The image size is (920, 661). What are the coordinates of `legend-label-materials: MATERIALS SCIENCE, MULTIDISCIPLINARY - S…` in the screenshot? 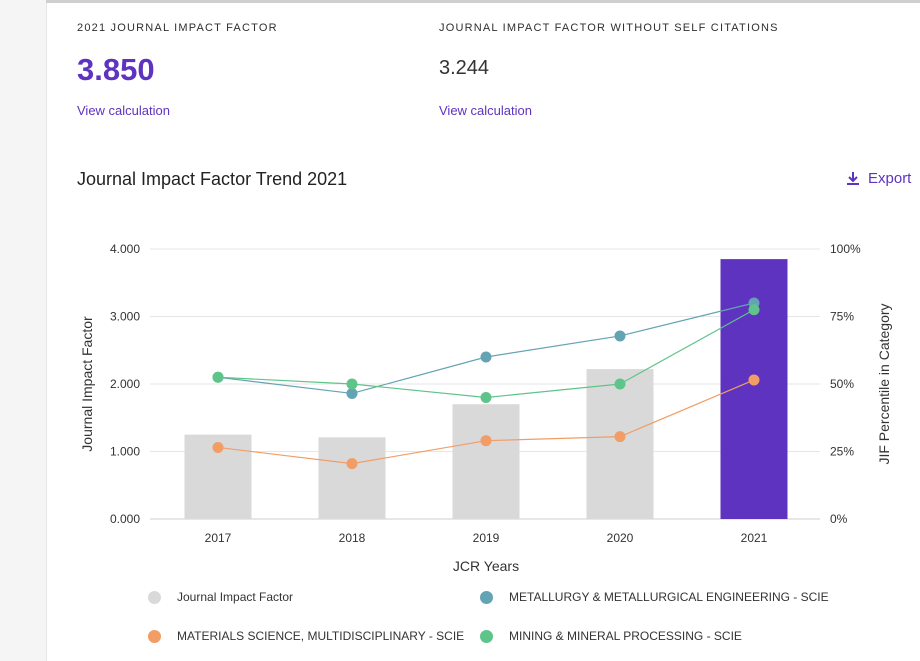 It's located at (321, 636).